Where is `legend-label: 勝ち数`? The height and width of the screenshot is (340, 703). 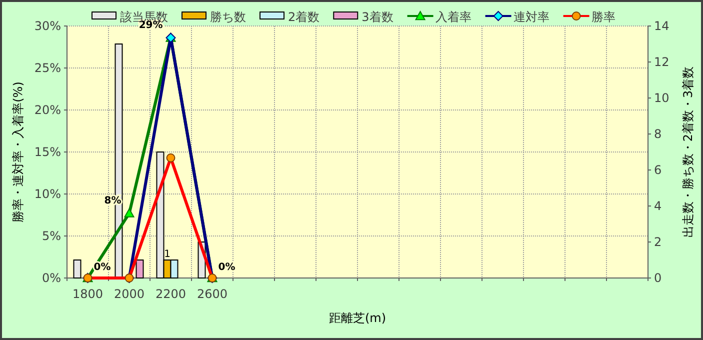 legend-label: 勝ち数 is located at coordinates (228, 17).